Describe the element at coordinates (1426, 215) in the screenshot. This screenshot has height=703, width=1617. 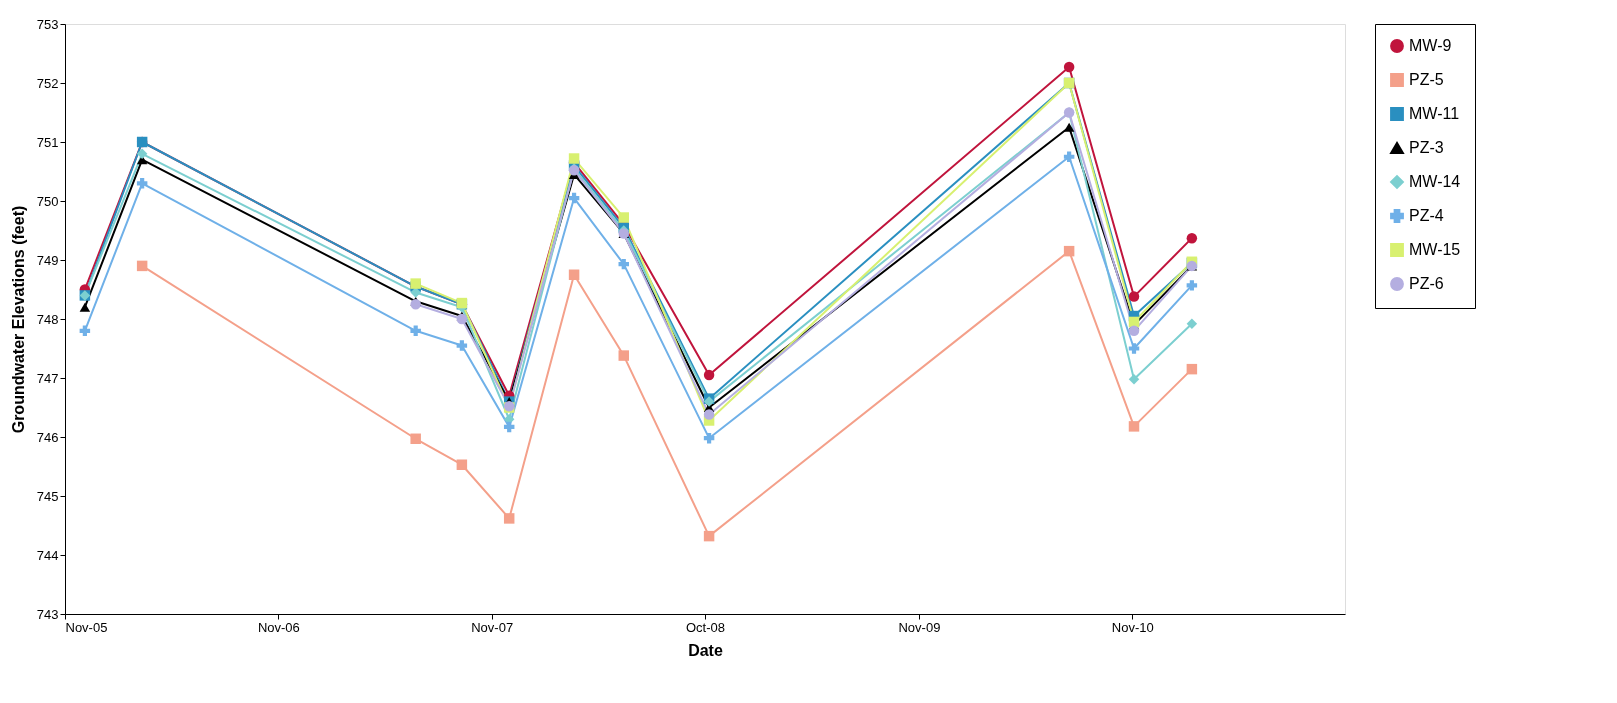
I see `legend-label: PZ-4` at that location.